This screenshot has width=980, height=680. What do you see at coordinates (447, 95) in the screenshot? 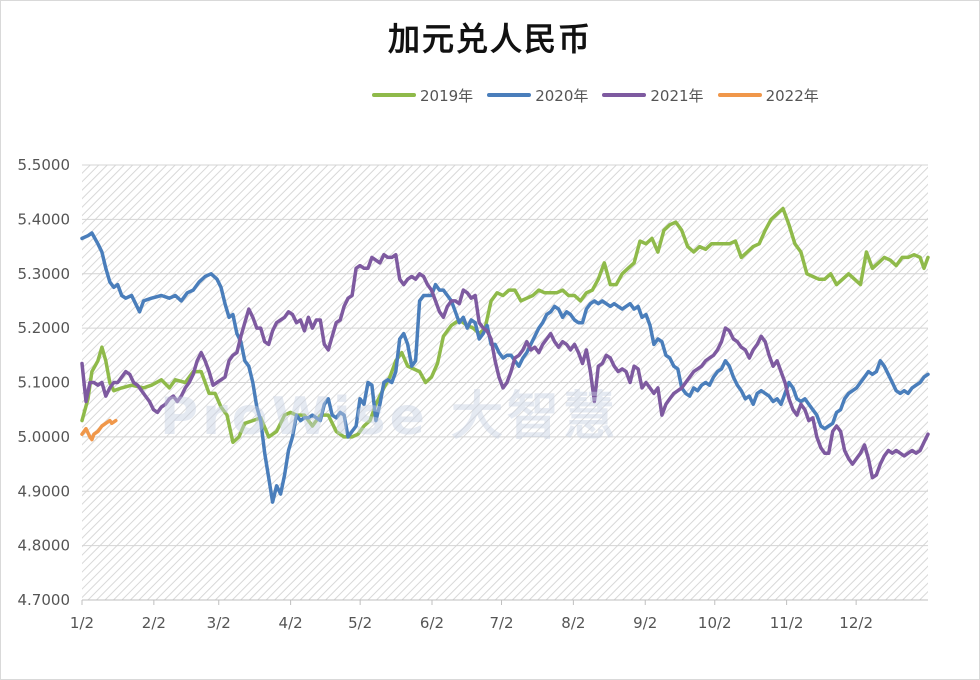
I see `legend-label-2019: 2019年` at bounding box center [447, 95].